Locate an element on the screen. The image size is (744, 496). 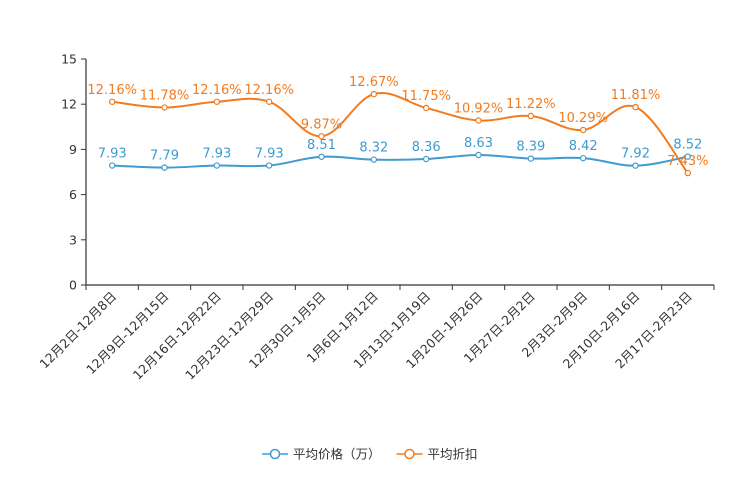
data-label: 11.78% is located at coordinates (165, 96).